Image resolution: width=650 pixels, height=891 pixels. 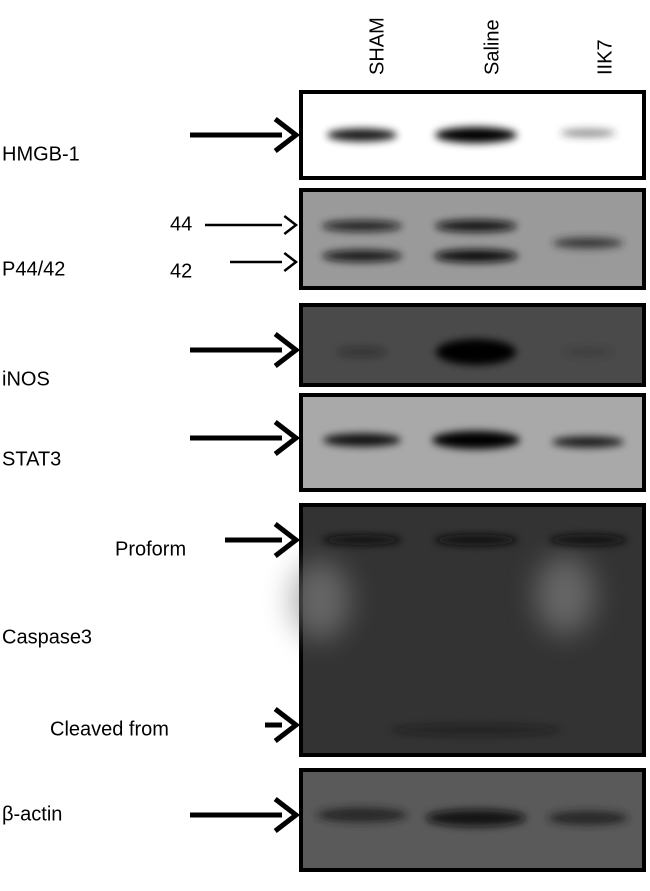 What do you see at coordinates (47, 637) in the screenshot?
I see `row-label: Caspase3` at bounding box center [47, 637].